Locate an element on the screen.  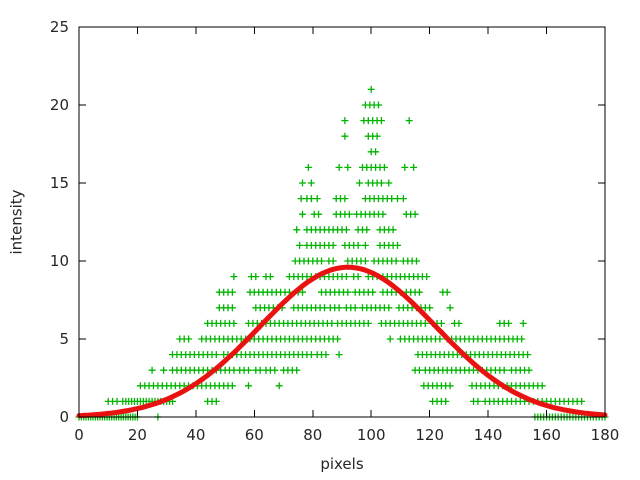
y-tick-label: 10 is located at coordinates (59, 261).